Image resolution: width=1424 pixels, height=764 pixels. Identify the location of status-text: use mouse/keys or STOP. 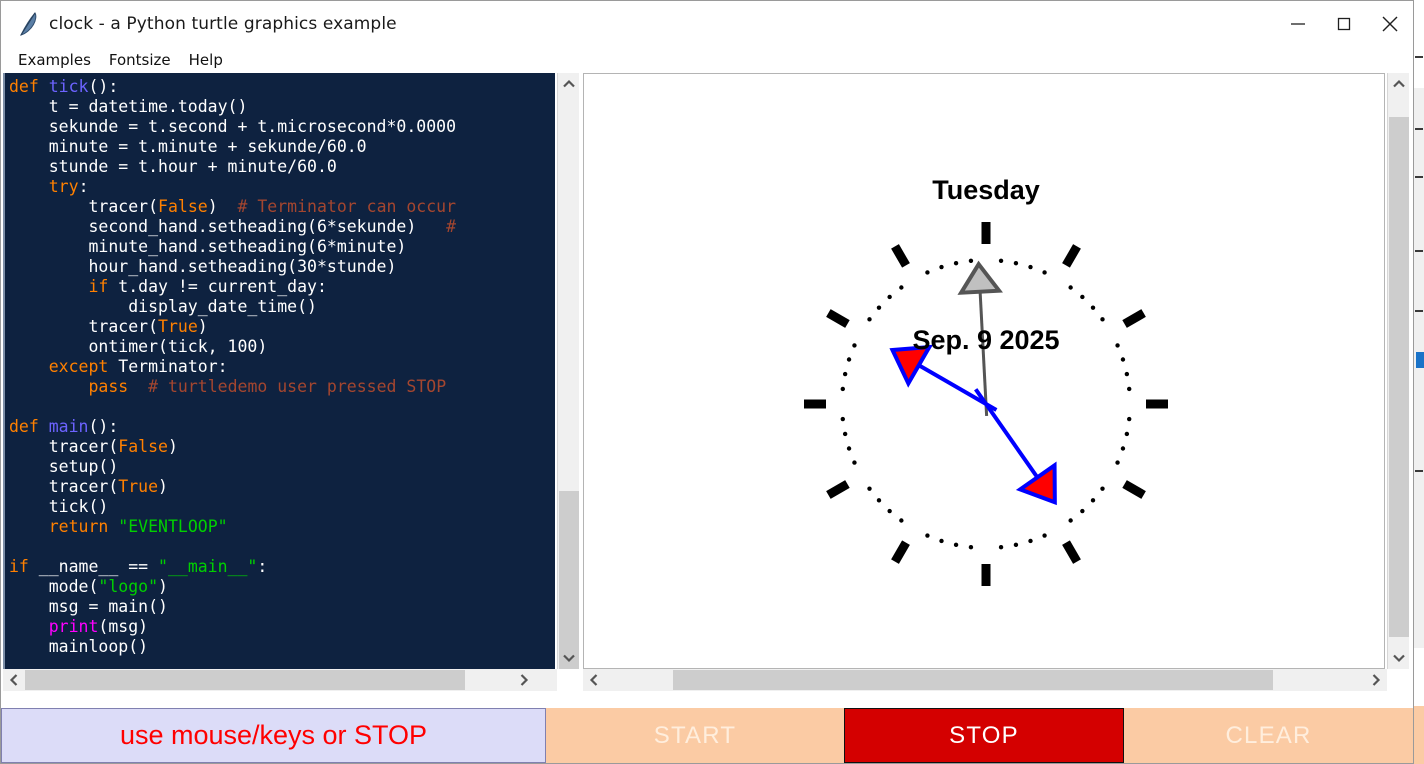
(273, 735).